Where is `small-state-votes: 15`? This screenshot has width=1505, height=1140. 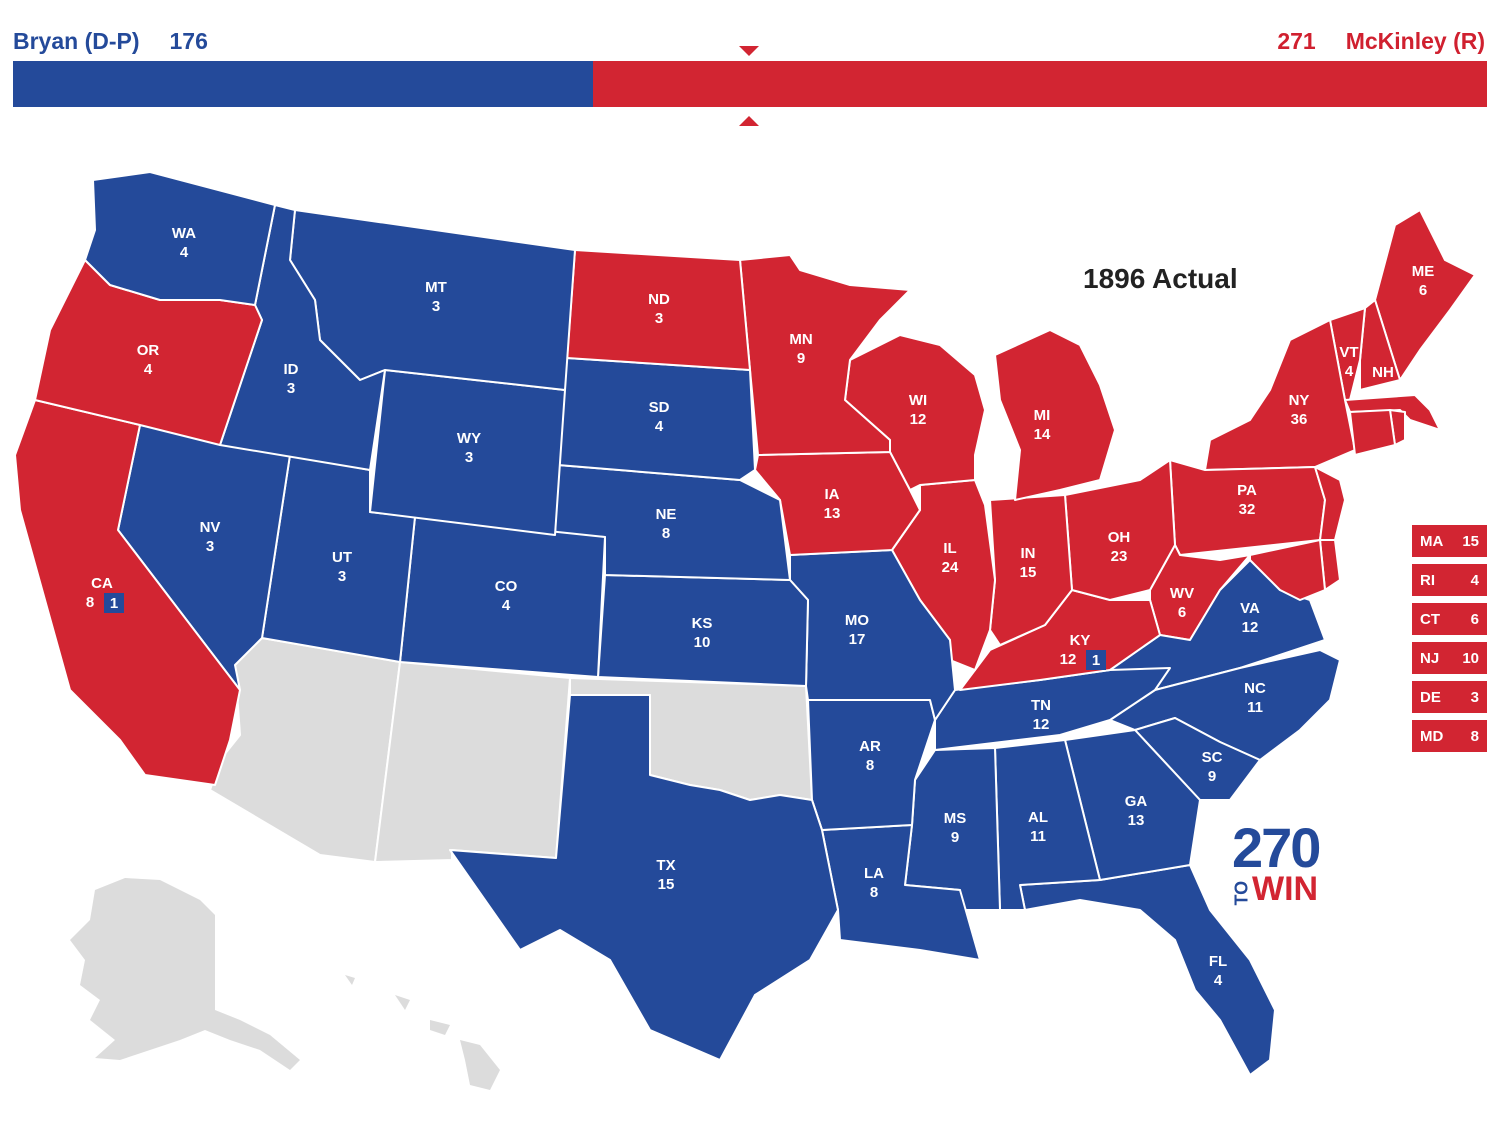
small-state-votes: 15 is located at coordinates (1470, 541).